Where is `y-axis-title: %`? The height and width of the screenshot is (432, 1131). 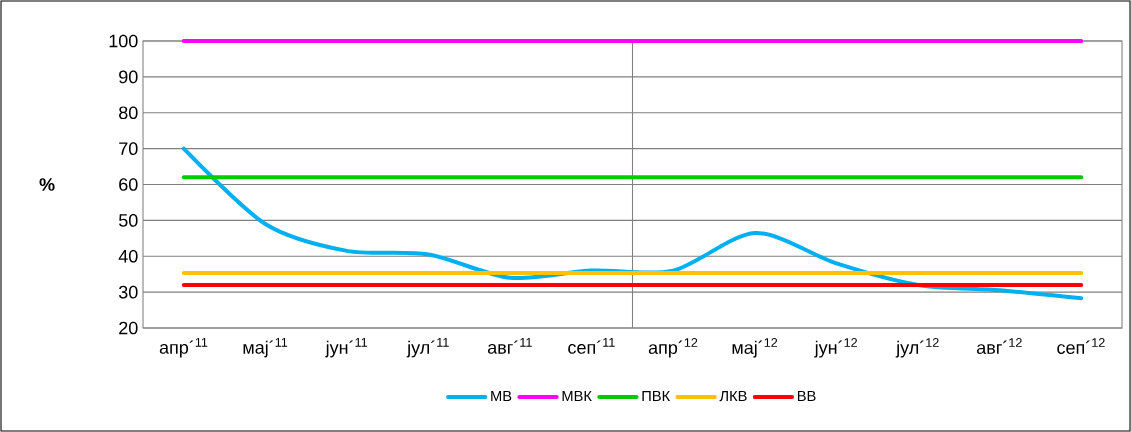
y-axis-title: % is located at coordinates (47, 184).